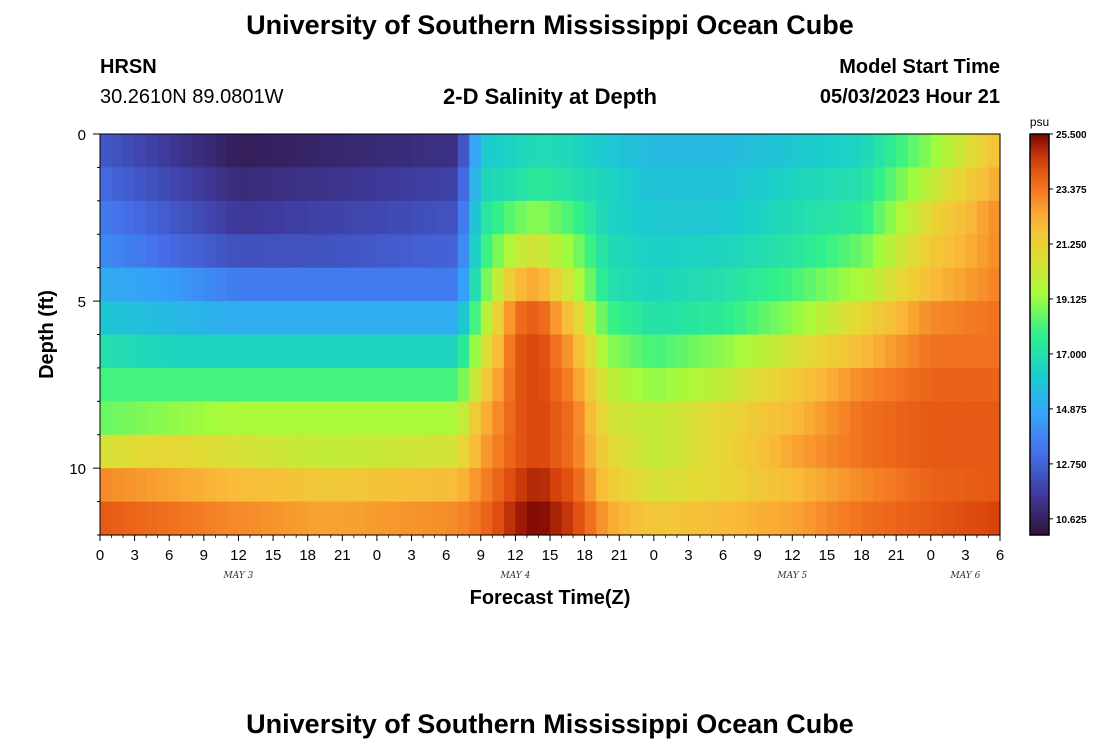 The image size is (1100, 750). I want to click on x-tick-label: 21, so click(619, 555).